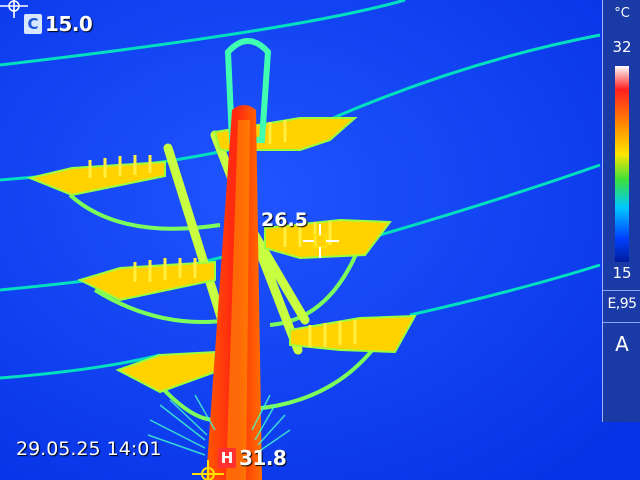 This screenshot has width=640, height=480. I want to click on min-temp-value: 15.0, so click(69, 24).